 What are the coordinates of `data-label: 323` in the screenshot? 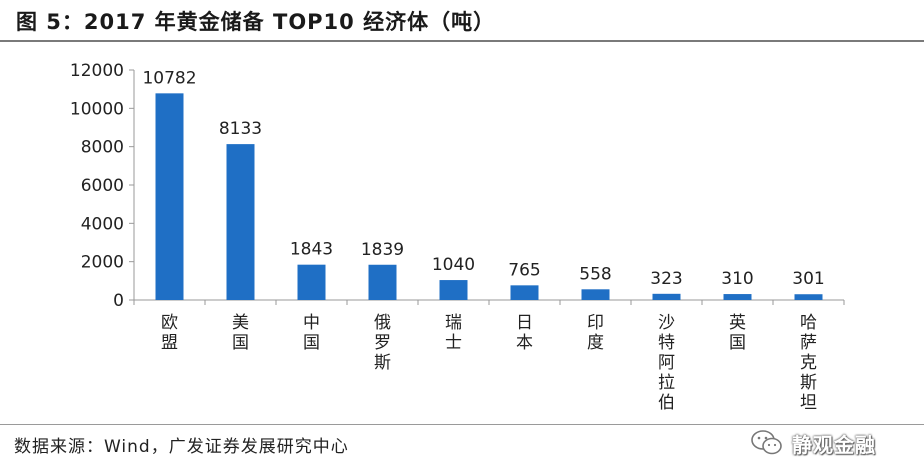 It's located at (666, 279).